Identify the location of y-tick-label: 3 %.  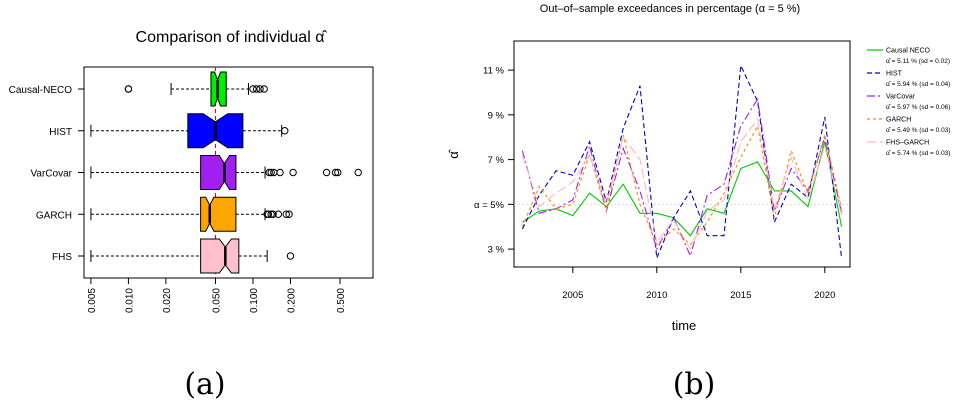
(496, 250).